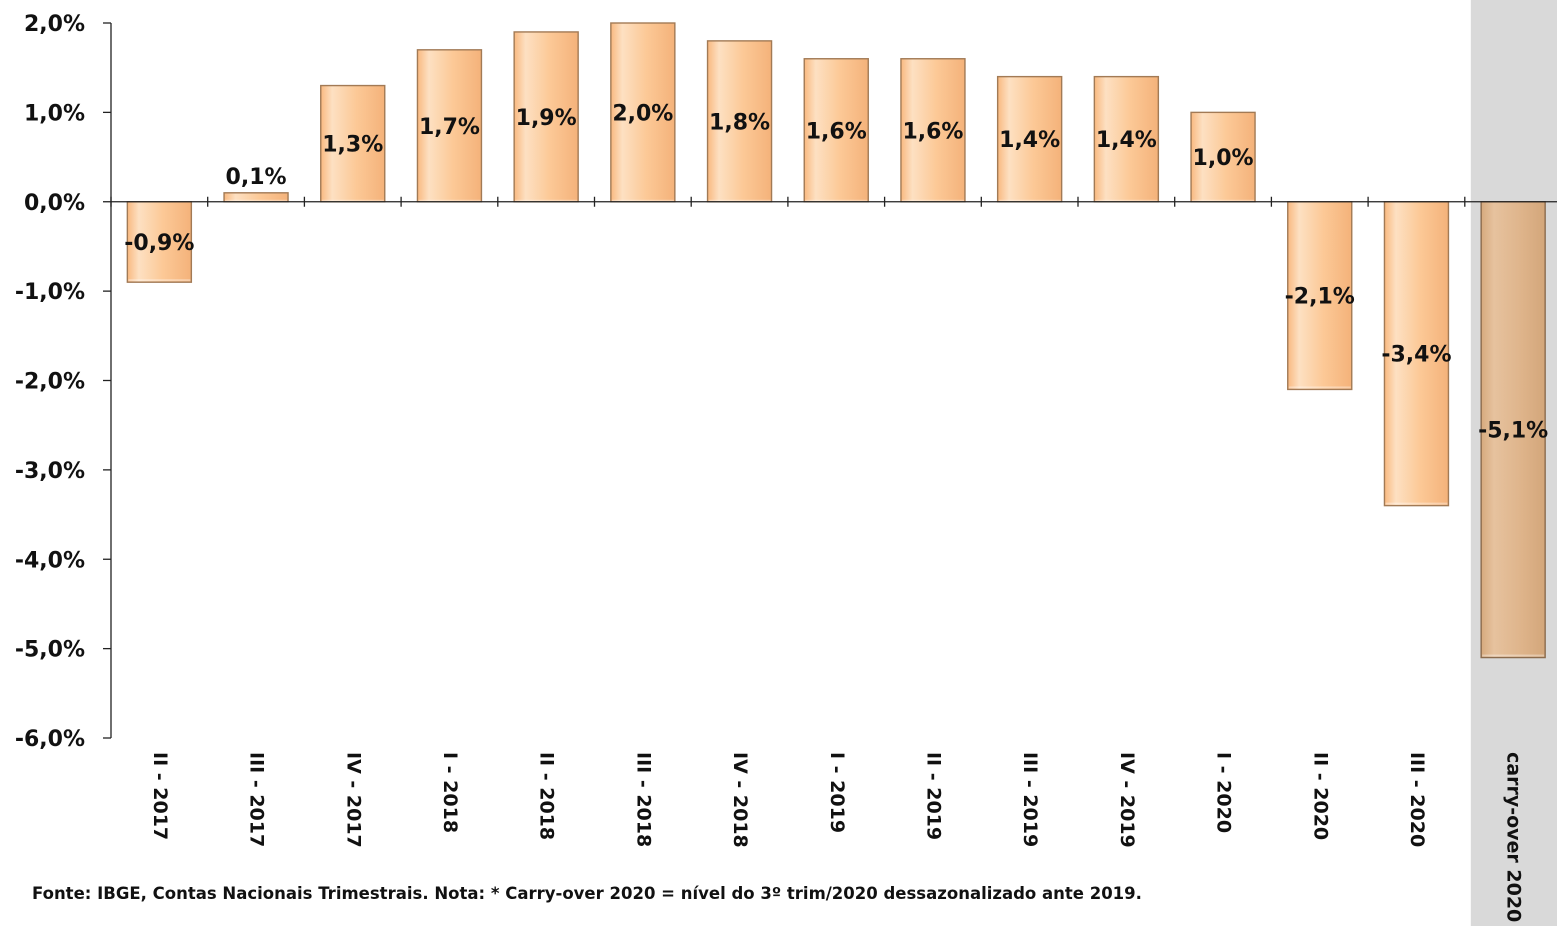  I want to click on category-label: III - 2018, so click(643, 799).